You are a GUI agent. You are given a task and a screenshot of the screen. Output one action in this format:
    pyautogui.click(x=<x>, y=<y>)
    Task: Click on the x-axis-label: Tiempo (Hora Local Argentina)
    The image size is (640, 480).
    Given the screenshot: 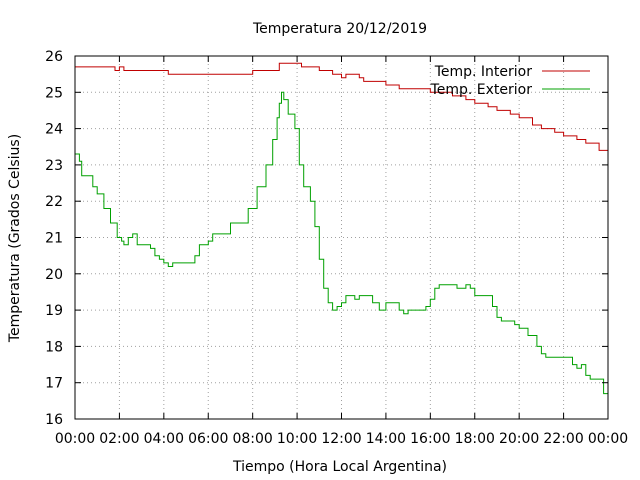 What is the action you would take?
    pyautogui.click(x=339, y=467)
    